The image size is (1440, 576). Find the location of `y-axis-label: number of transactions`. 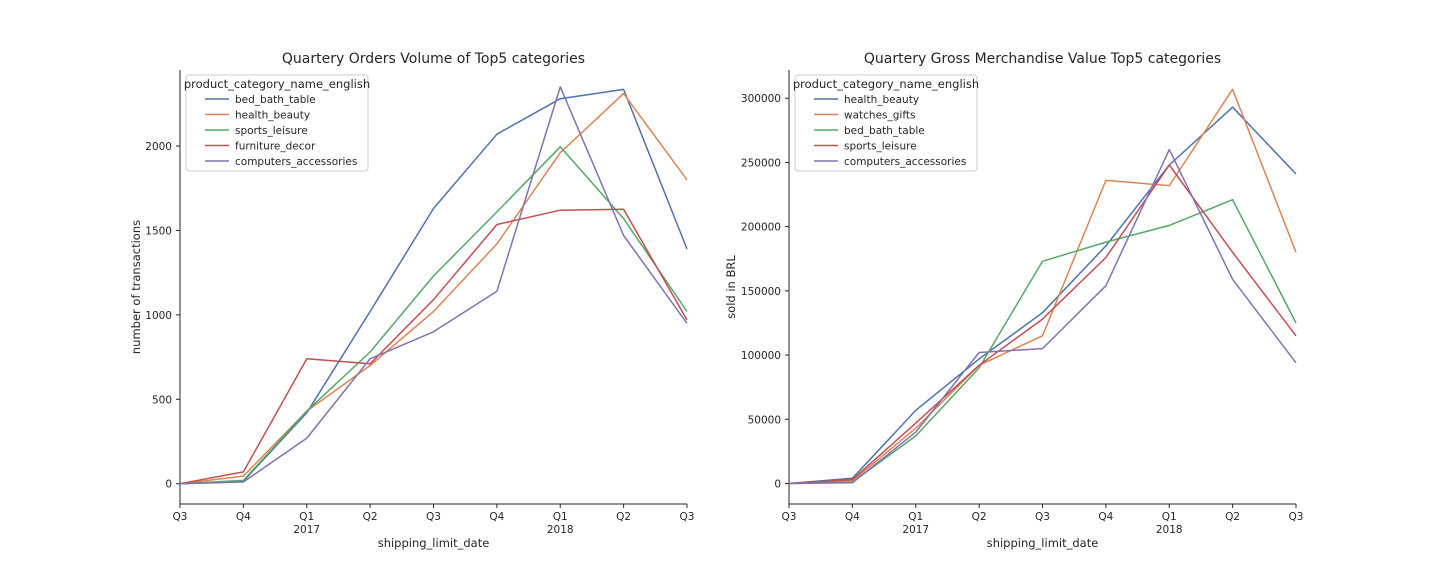

y-axis-label: number of transactions is located at coordinates (136, 287).